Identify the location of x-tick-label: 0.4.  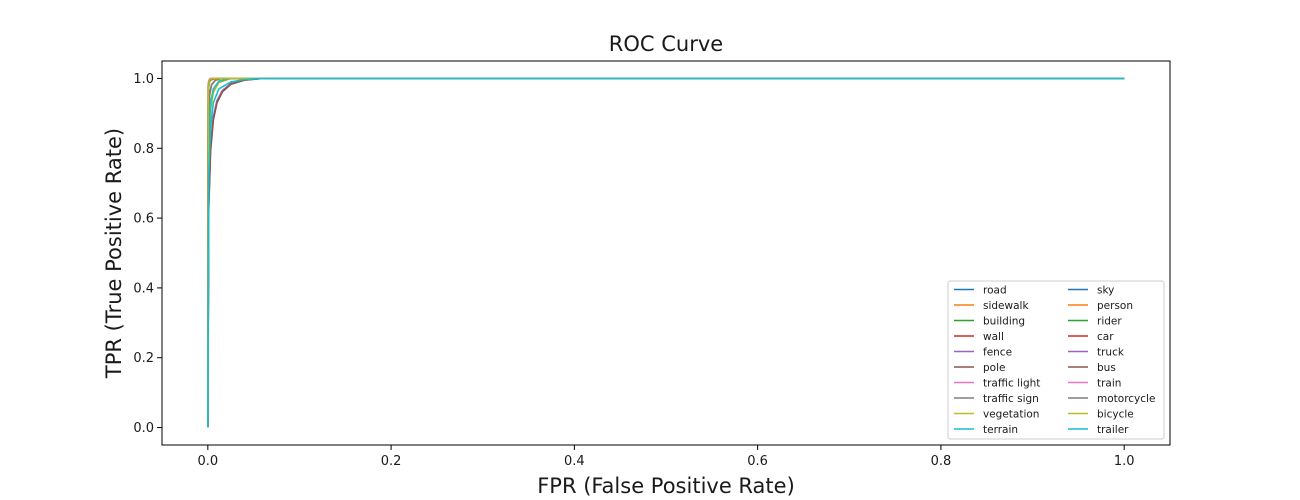
(574, 461).